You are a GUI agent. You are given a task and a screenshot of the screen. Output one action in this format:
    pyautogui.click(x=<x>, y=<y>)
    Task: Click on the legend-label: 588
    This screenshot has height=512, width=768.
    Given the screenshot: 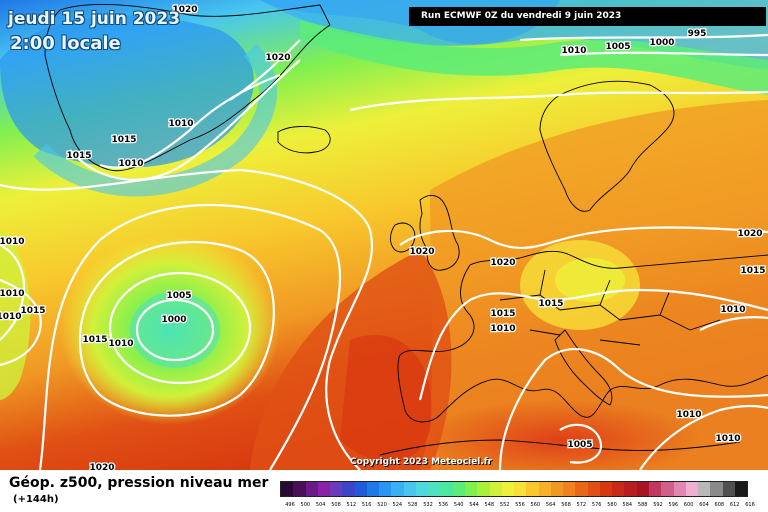 What is the action you would take?
    pyautogui.click(x=642, y=505)
    